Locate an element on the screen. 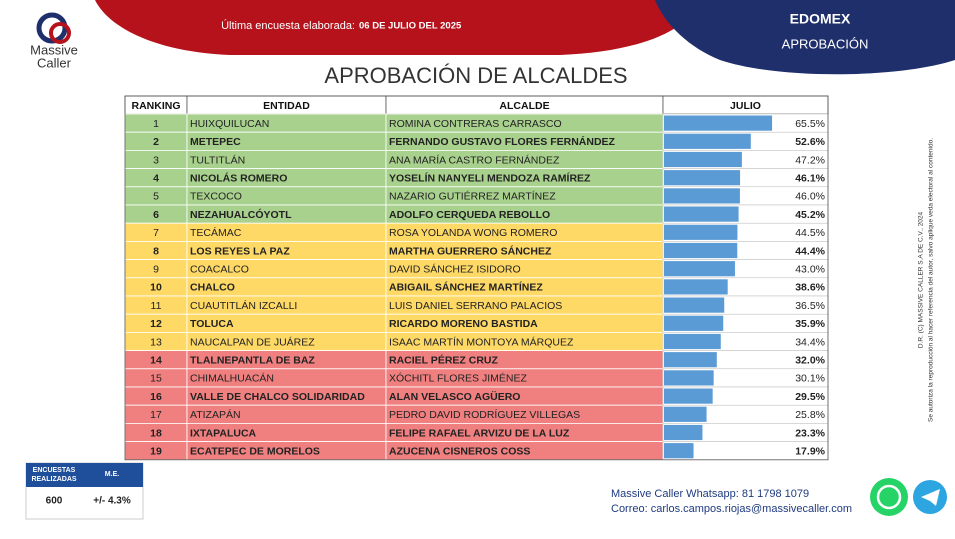 This screenshot has width=955, height=539. title: APROBACIÓN DE ALCALDES is located at coordinates (475, 75).